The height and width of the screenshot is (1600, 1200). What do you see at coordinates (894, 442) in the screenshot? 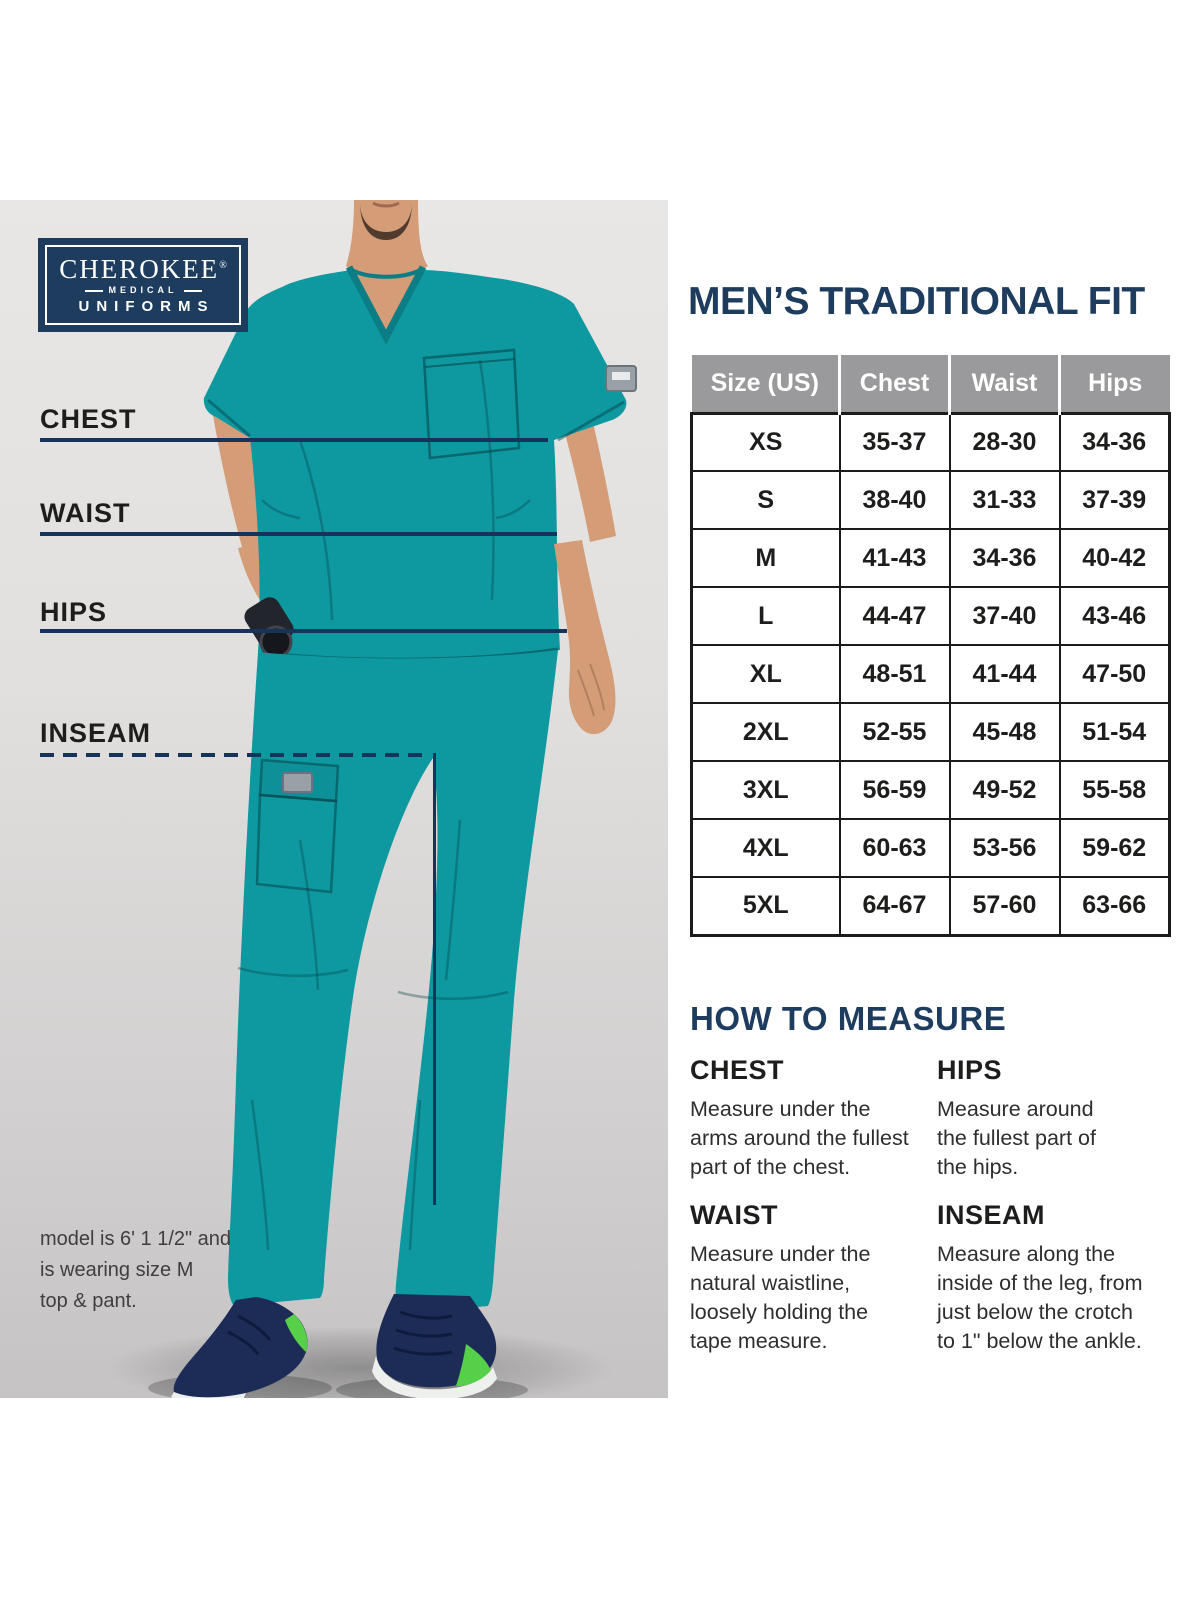
I see `range-cell: 35-37` at bounding box center [894, 442].